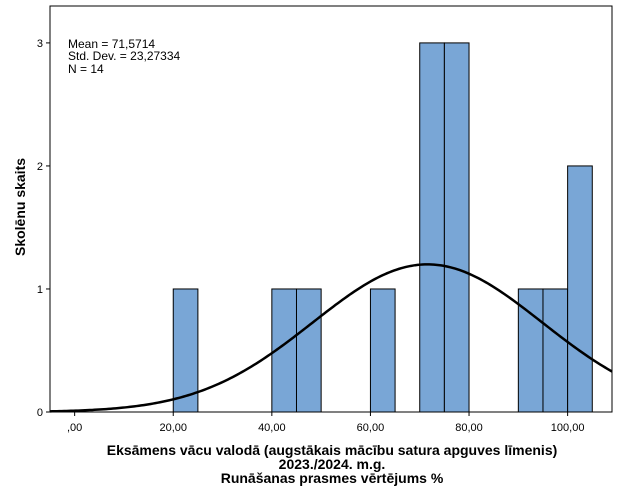 Image resolution: width=625 pixels, height=500 pixels. What do you see at coordinates (272, 428) in the screenshot?
I see `x-tick-label: 40,00` at bounding box center [272, 428].